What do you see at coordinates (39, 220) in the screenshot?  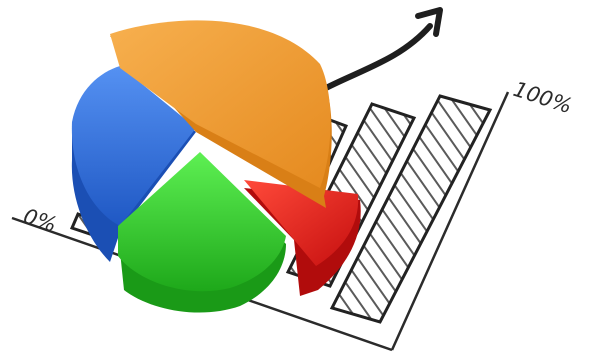 I see `axis-min-label: 0%` at bounding box center [39, 220].